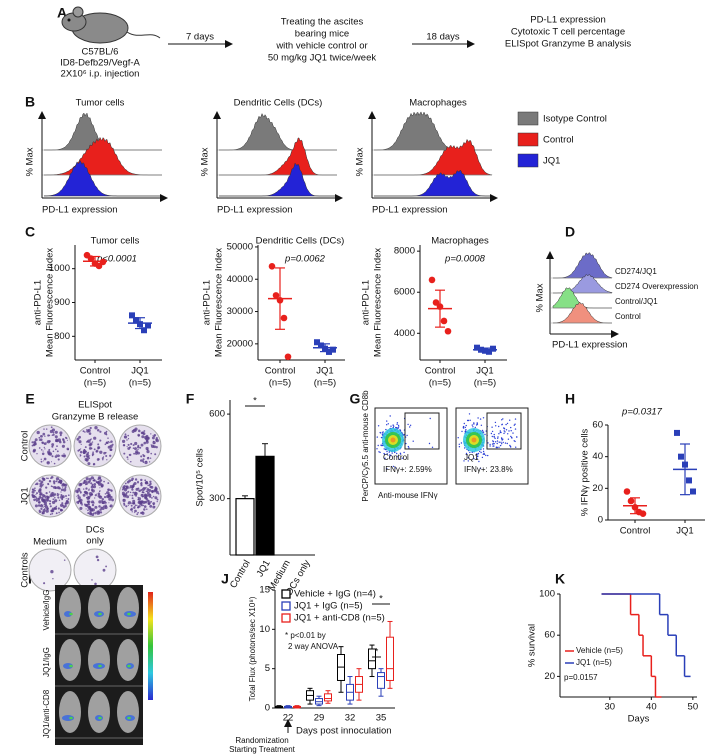 The height and width of the screenshot is (755, 710). I want to click on y-tick-label: 40, so click(597, 456).